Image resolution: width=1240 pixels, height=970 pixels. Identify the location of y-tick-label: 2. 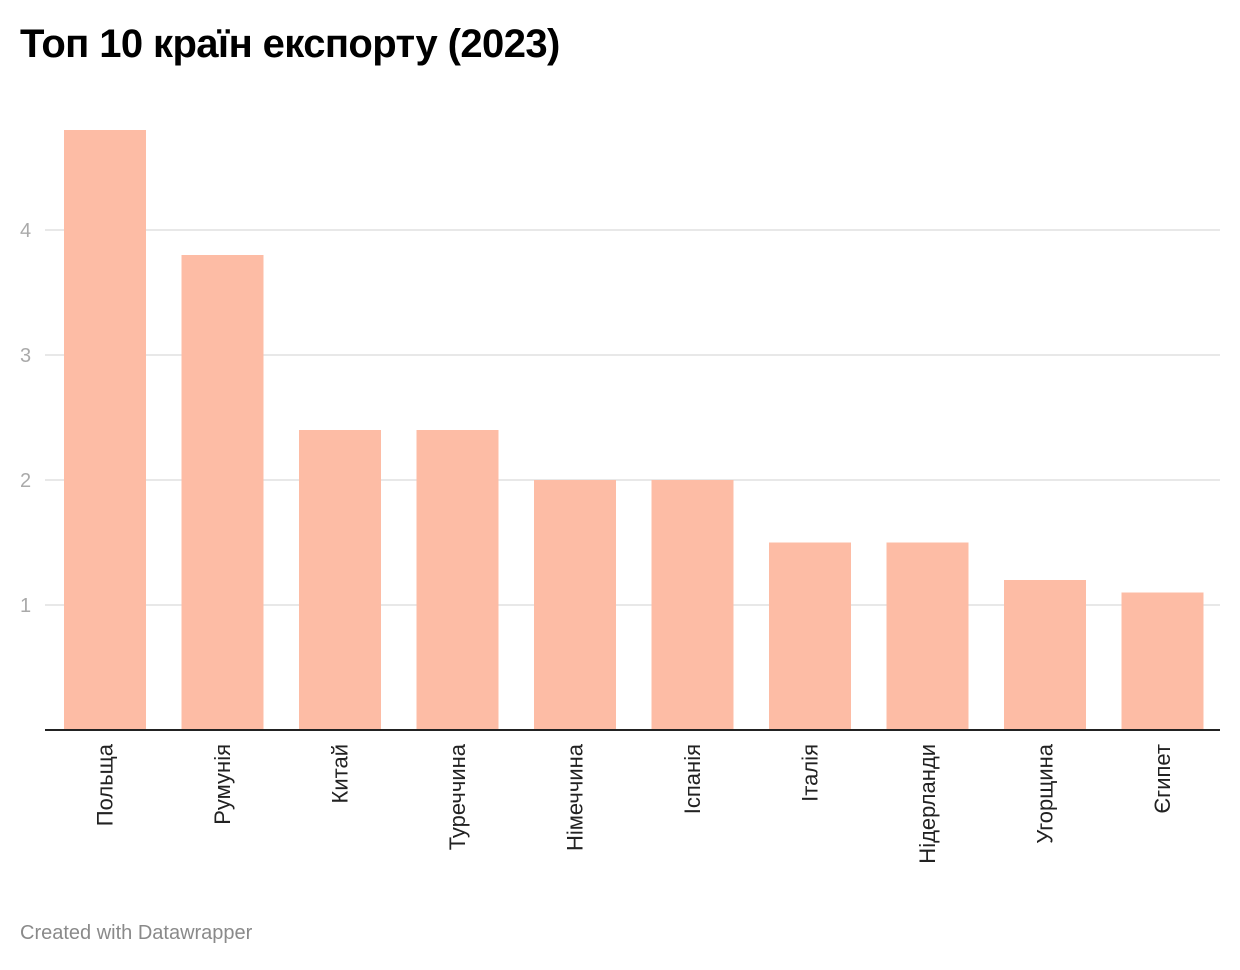
(25, 481).